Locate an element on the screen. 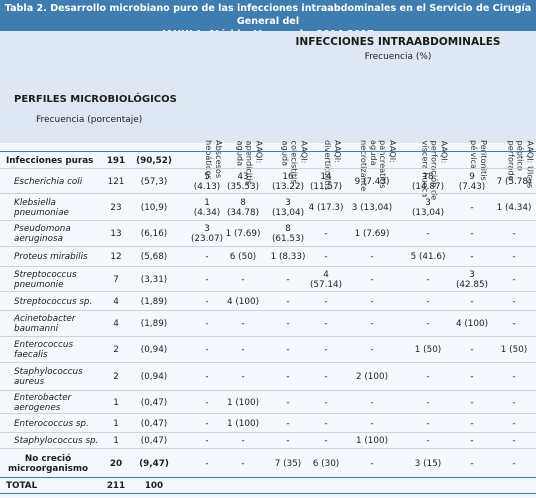 Image resolution: width=536 pixels, height=498 pixels. value-line: 9 is located at coordinates (472, 176).